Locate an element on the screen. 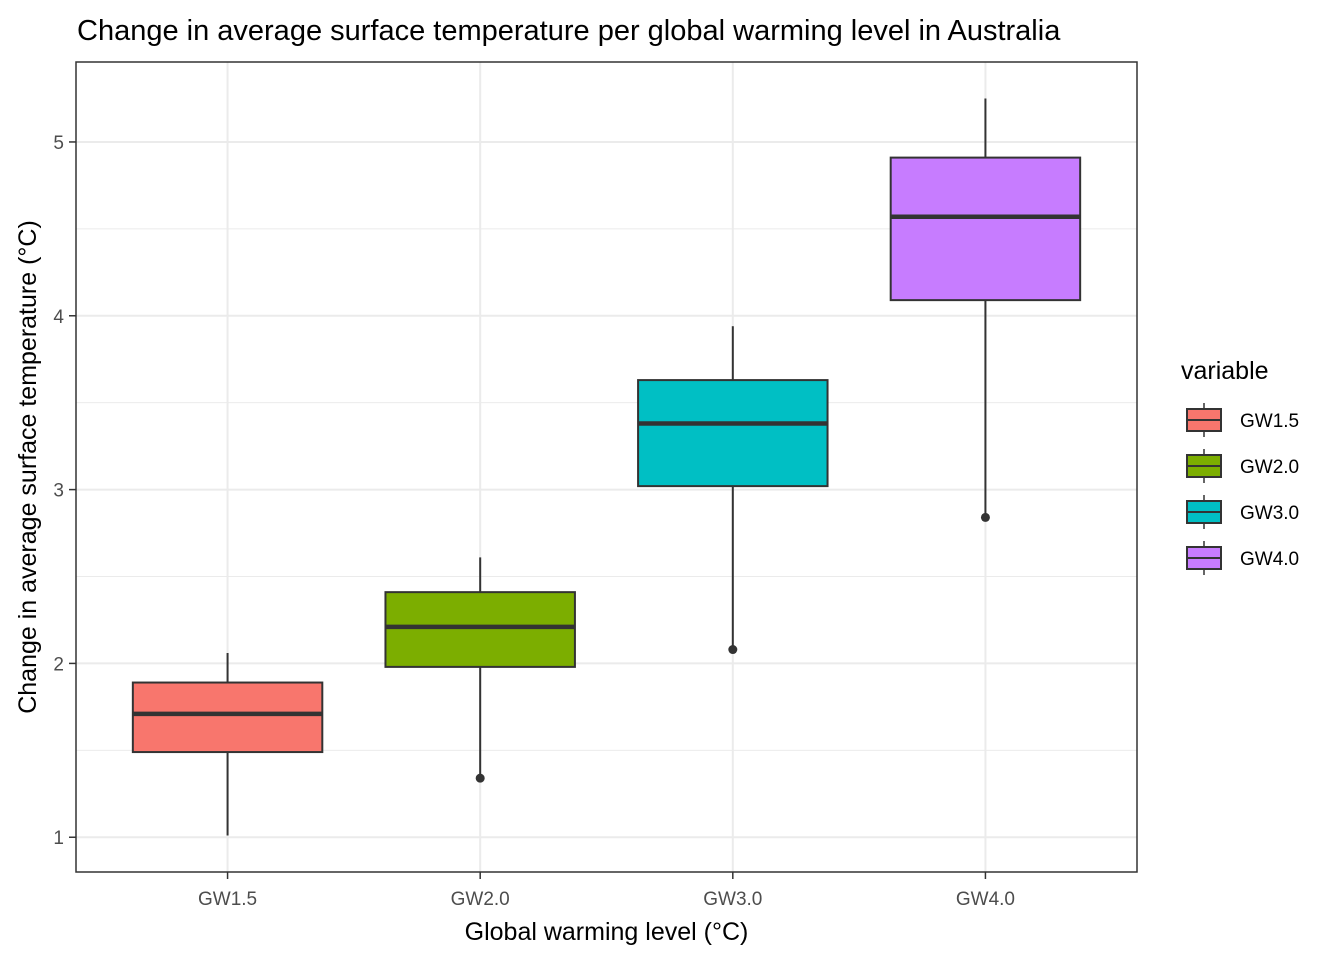 The image size is (1344, 960). legend-label: GW1.5 is located at coordinates (1269, 421).